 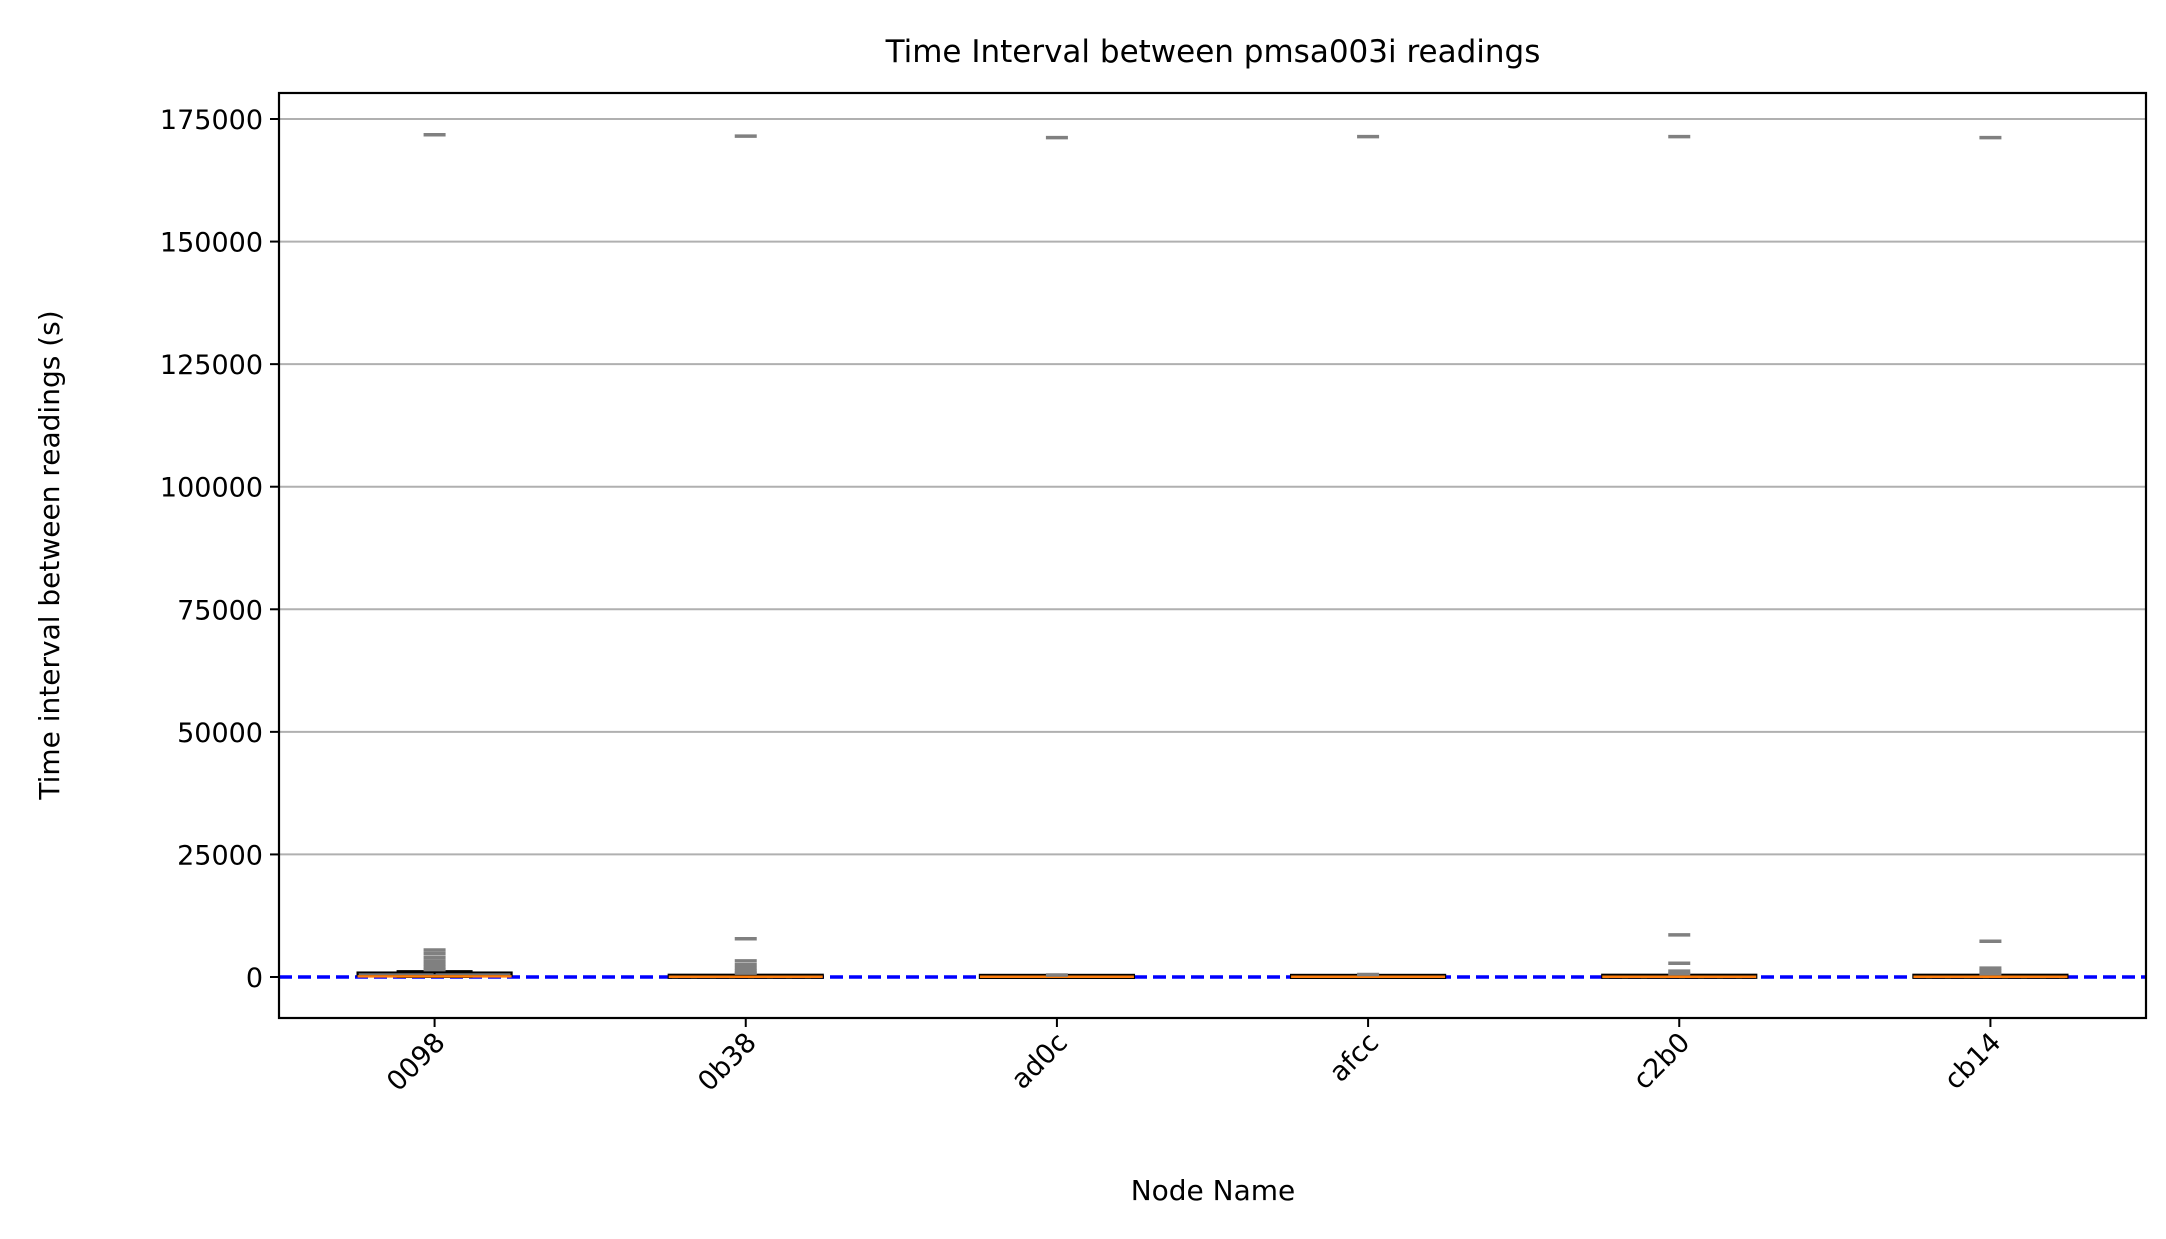 What do you see at coordinates (1213, 52) in the screenshot?
I see `chart-title: Time Interval between pmsa003i readings` at bounding box center [1213, 52].